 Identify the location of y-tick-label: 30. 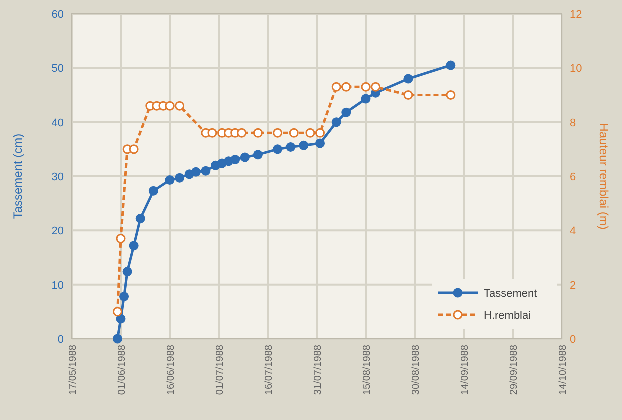
(58, 178).